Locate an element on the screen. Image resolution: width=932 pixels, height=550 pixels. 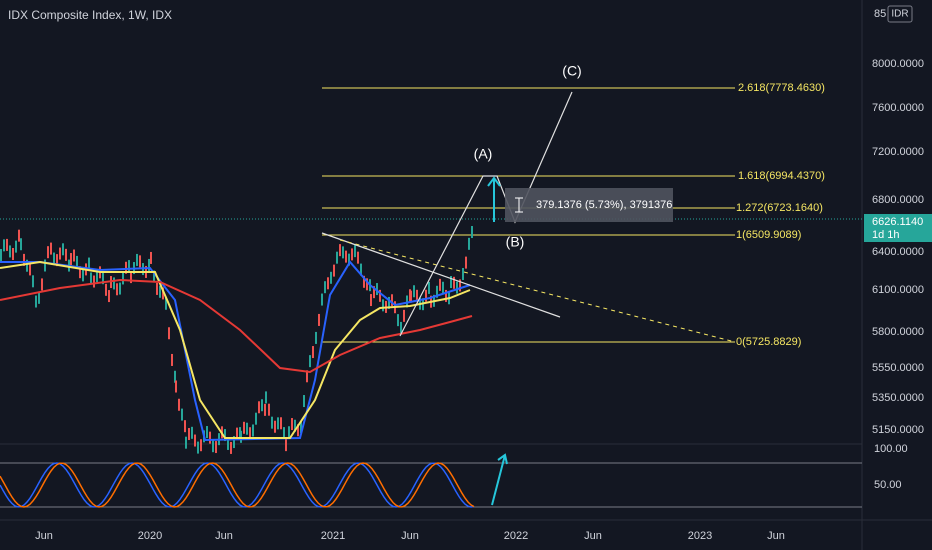
wave-label: (B) is located at coordinates (515, 242).